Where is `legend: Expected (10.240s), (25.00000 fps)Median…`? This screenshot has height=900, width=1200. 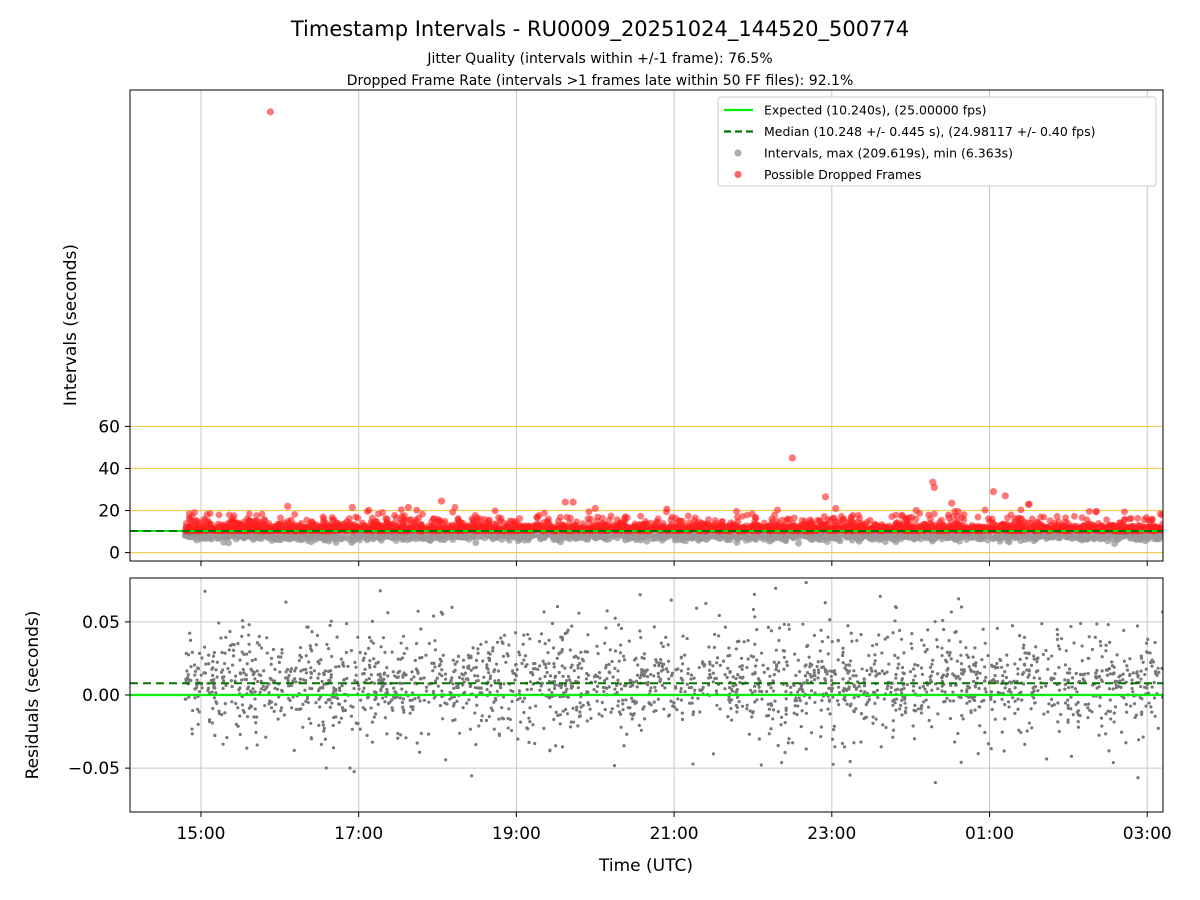 legend: Expected (10.240s), (25.00000 fps)Median… is located at coordinates (937, 141).